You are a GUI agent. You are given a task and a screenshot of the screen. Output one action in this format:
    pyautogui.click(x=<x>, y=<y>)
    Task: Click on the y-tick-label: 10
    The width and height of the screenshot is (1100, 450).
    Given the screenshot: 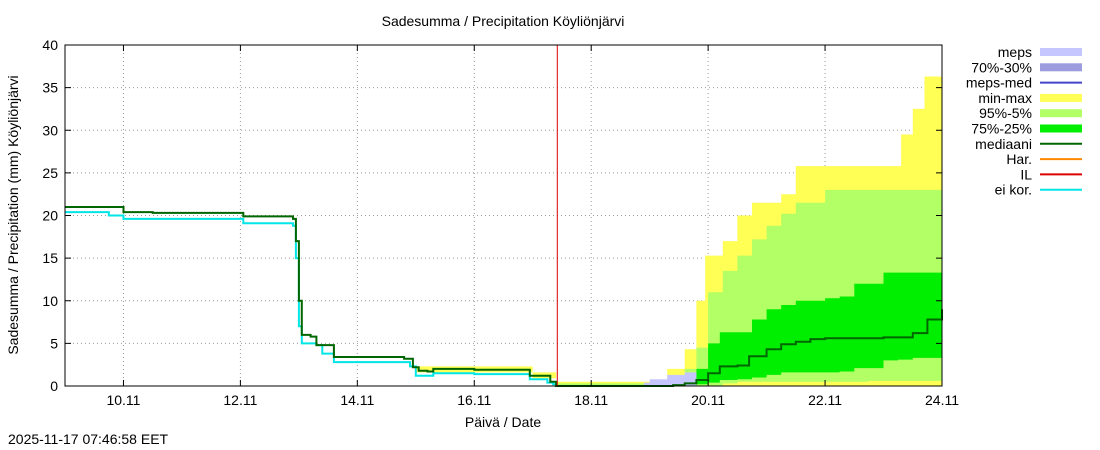 What is the action you would take?
    pyautogui.click(x=50, y=301)
    